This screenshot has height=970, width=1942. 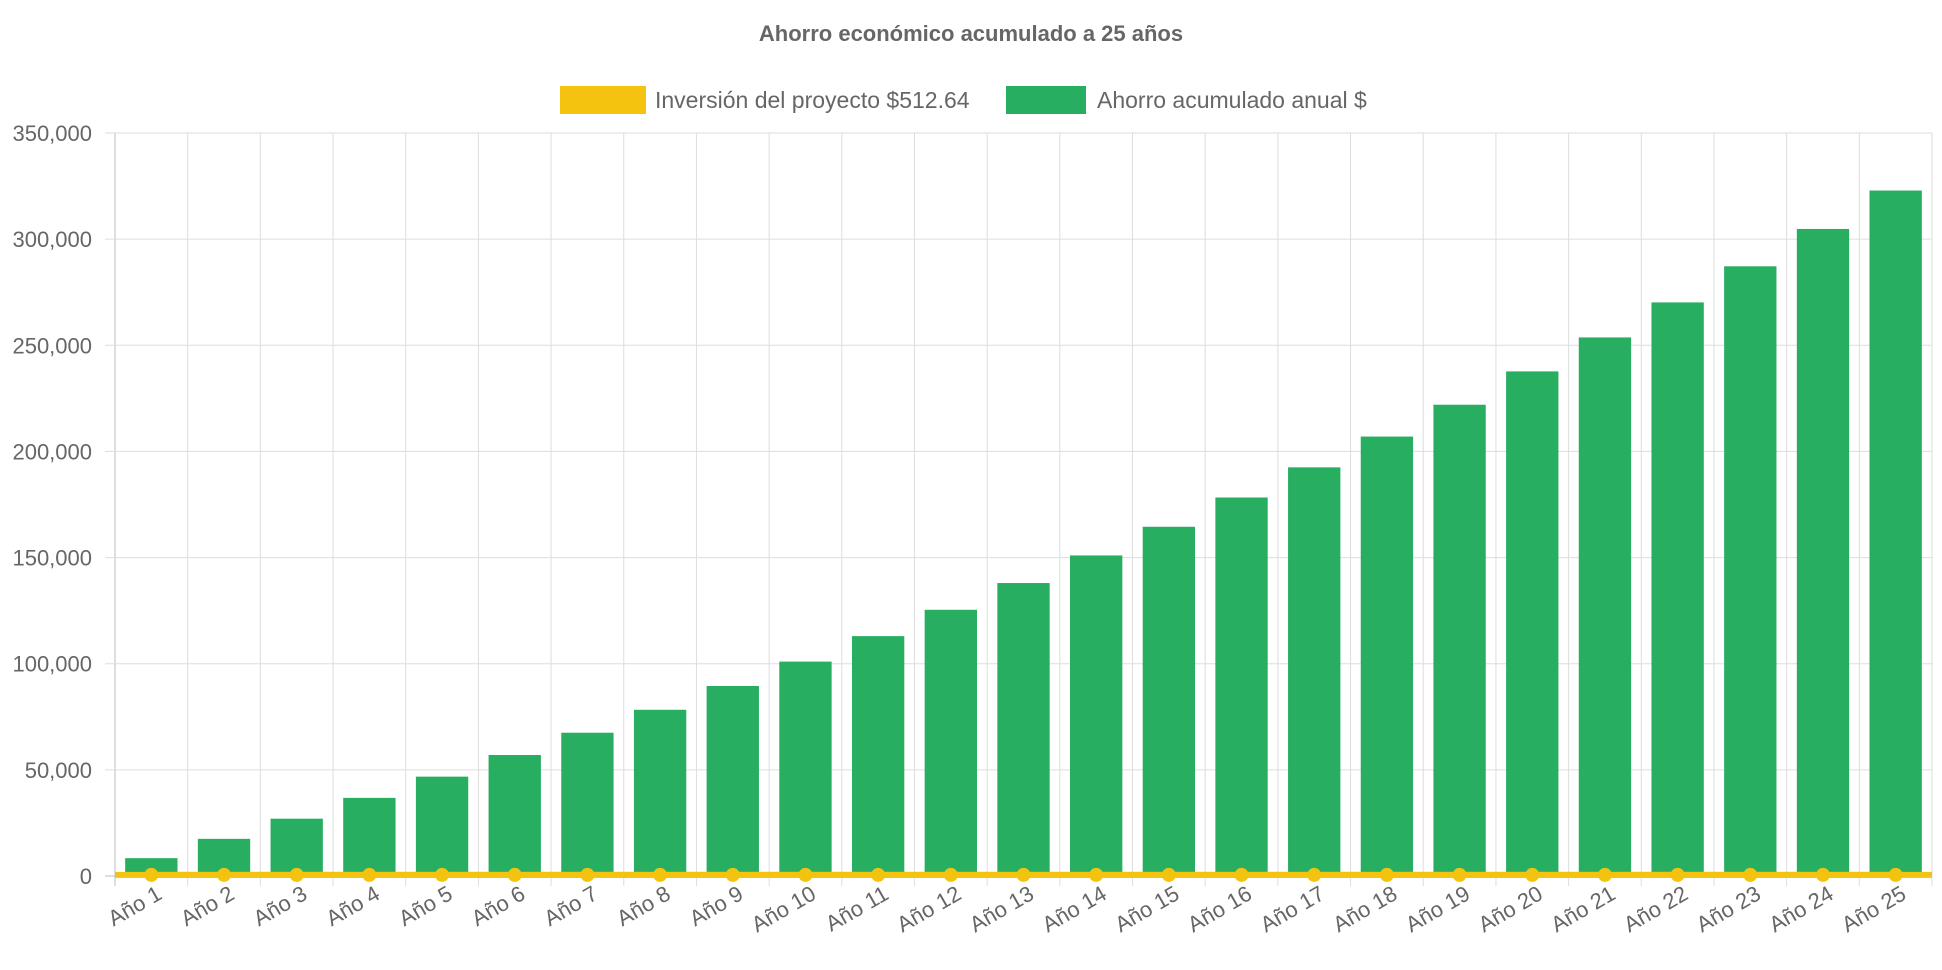 I want to click on x-tick-label: Año 23, so click(x=1728, y=909).